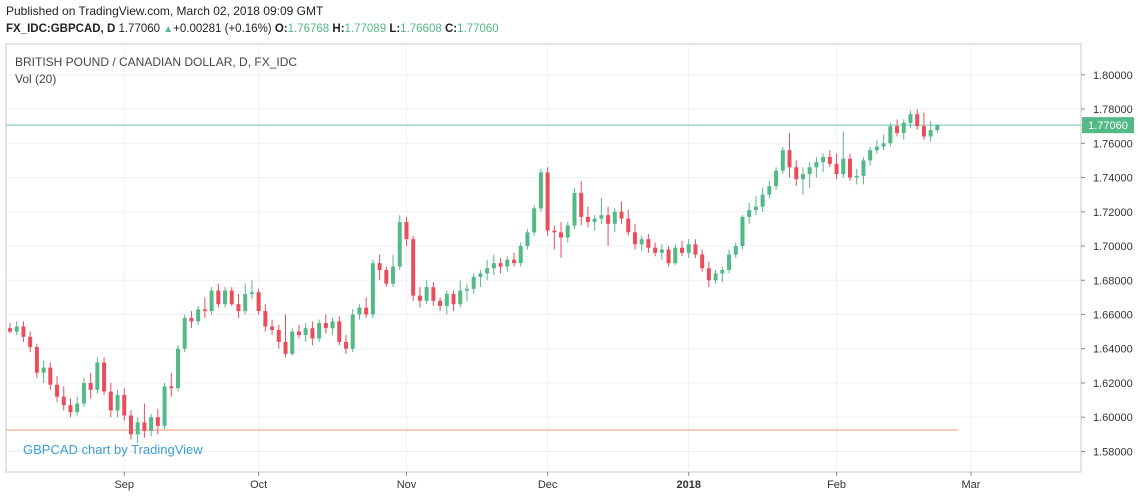  What do you see at coordinates (124, 485) in the screenshot?
I see `x-tick-label: Sep` at bounding box center [124, 485].